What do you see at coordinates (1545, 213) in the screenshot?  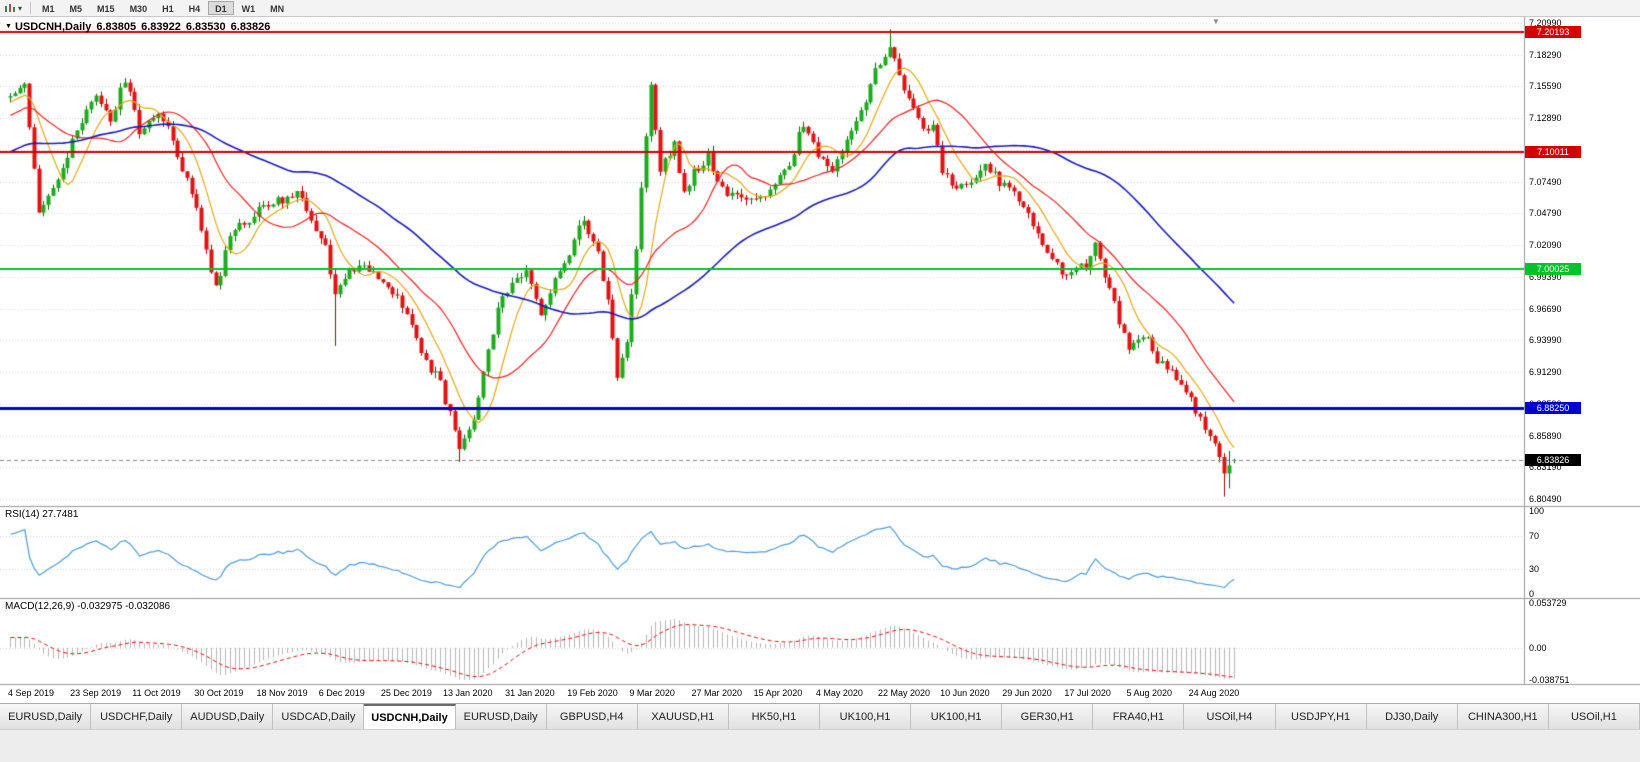 I see `price-axis-label: 7.04790` at bounding box center [1545, 213].